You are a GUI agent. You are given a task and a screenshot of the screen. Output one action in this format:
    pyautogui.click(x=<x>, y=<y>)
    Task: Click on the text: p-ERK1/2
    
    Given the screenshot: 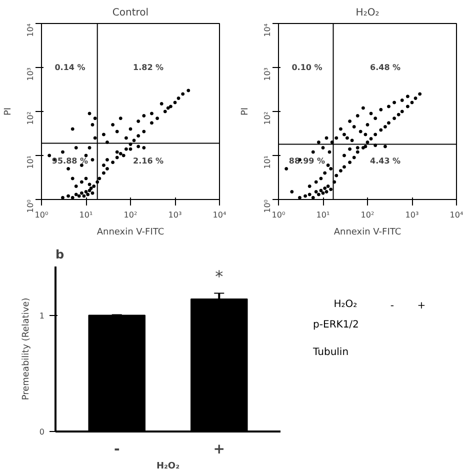 What is the action you would take?
    pyautogui.click(x=336, y=325)
    